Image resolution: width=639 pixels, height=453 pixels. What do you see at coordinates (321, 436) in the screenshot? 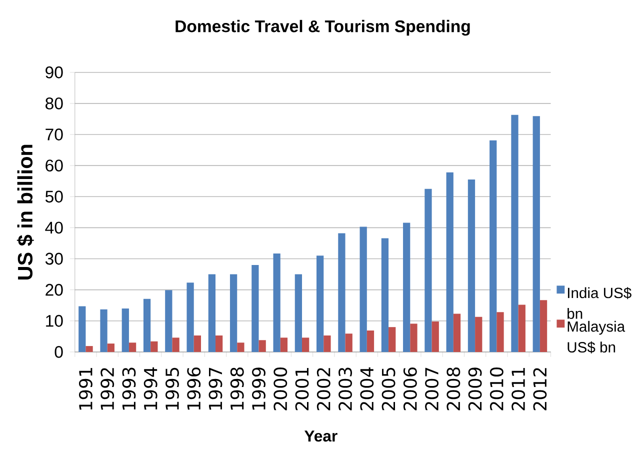
I see `x-axis-title: Year` at bounding box center [321, 436].